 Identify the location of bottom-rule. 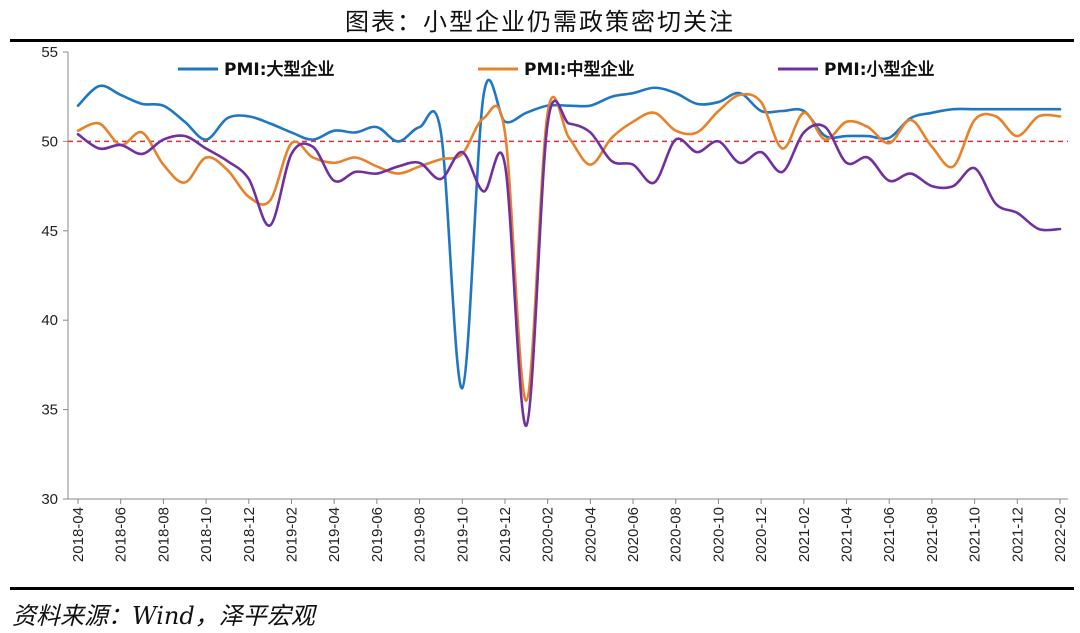
(542, 588).